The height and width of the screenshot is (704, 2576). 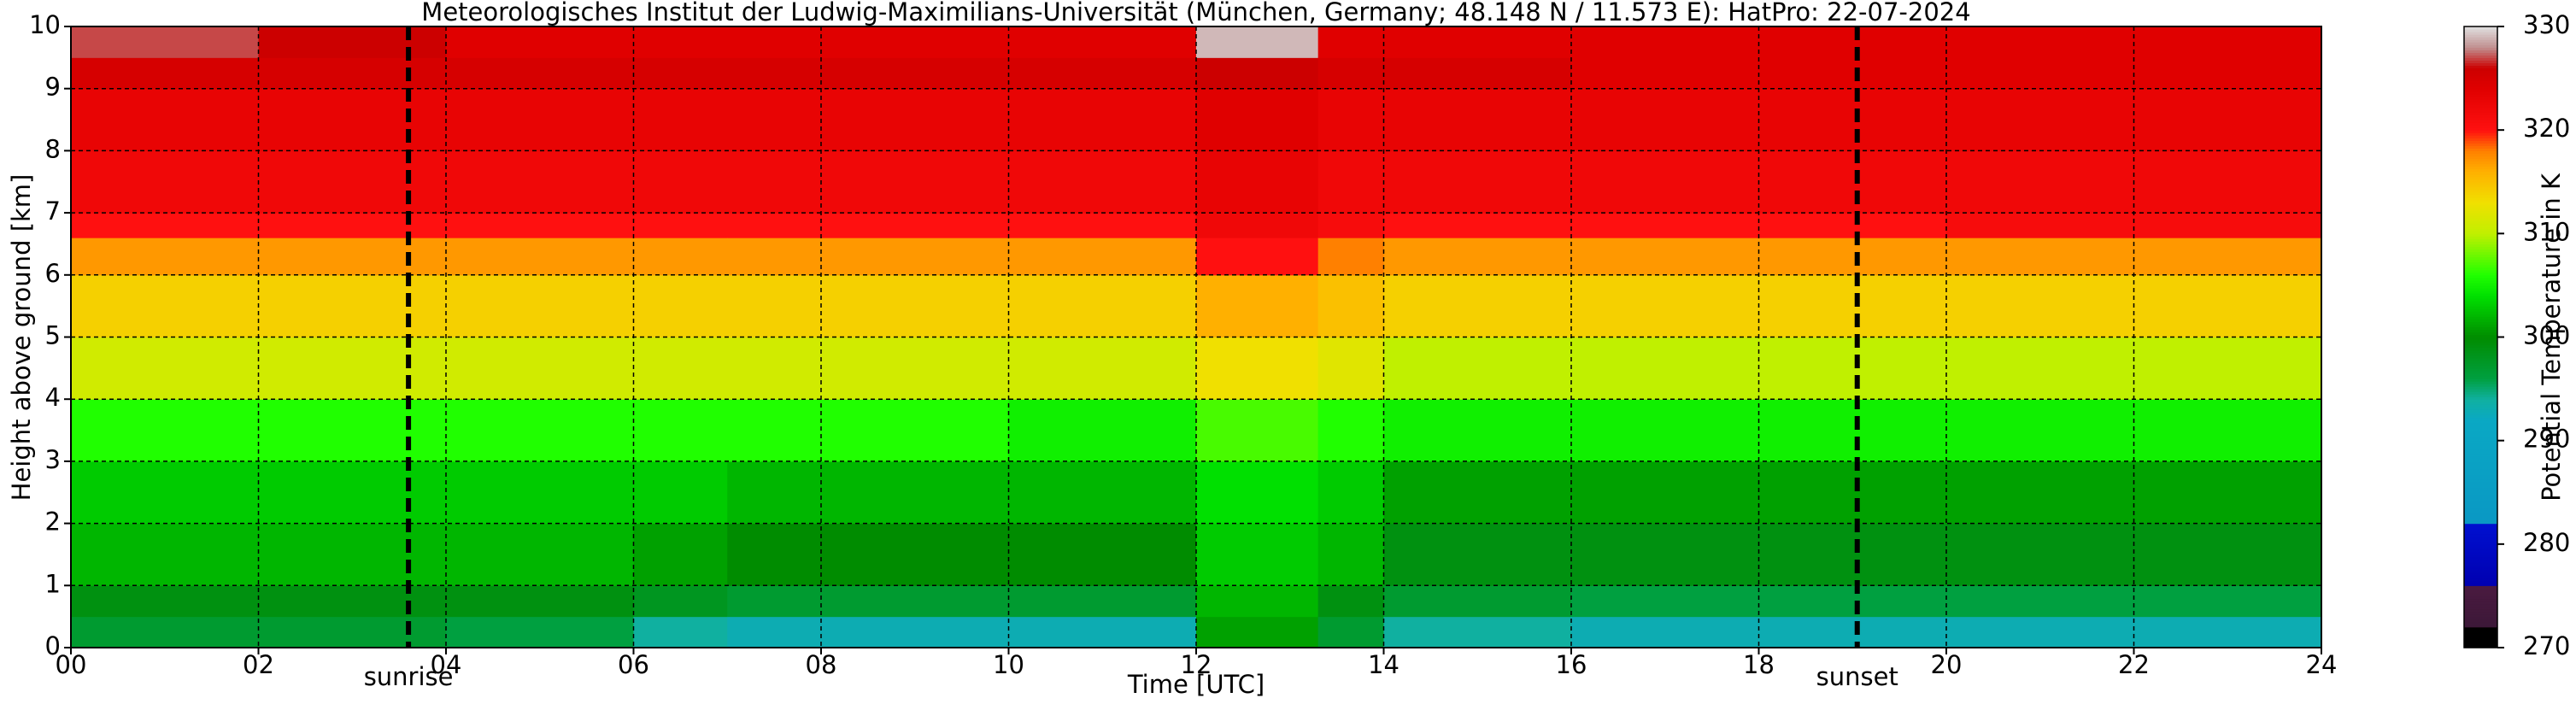 What do you see at coordinates (1009, 664) in the screenshot?
I see `x-tick-label: 10` at bounding box center [1009, 664].